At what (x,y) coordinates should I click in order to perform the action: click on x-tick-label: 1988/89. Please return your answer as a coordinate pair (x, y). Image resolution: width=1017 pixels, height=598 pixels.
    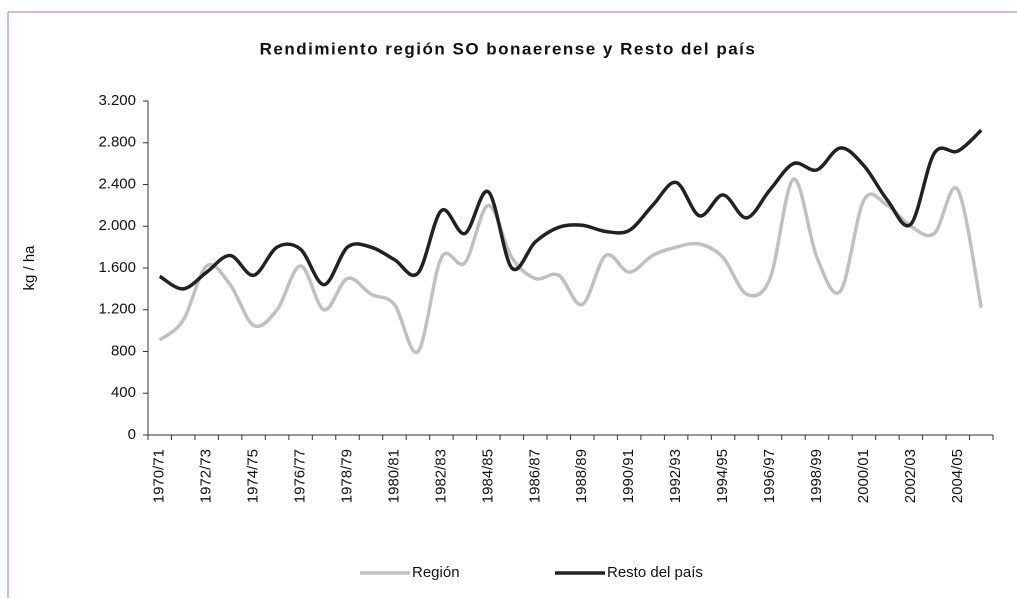
    Looking at the image, I should click on (581, 476).